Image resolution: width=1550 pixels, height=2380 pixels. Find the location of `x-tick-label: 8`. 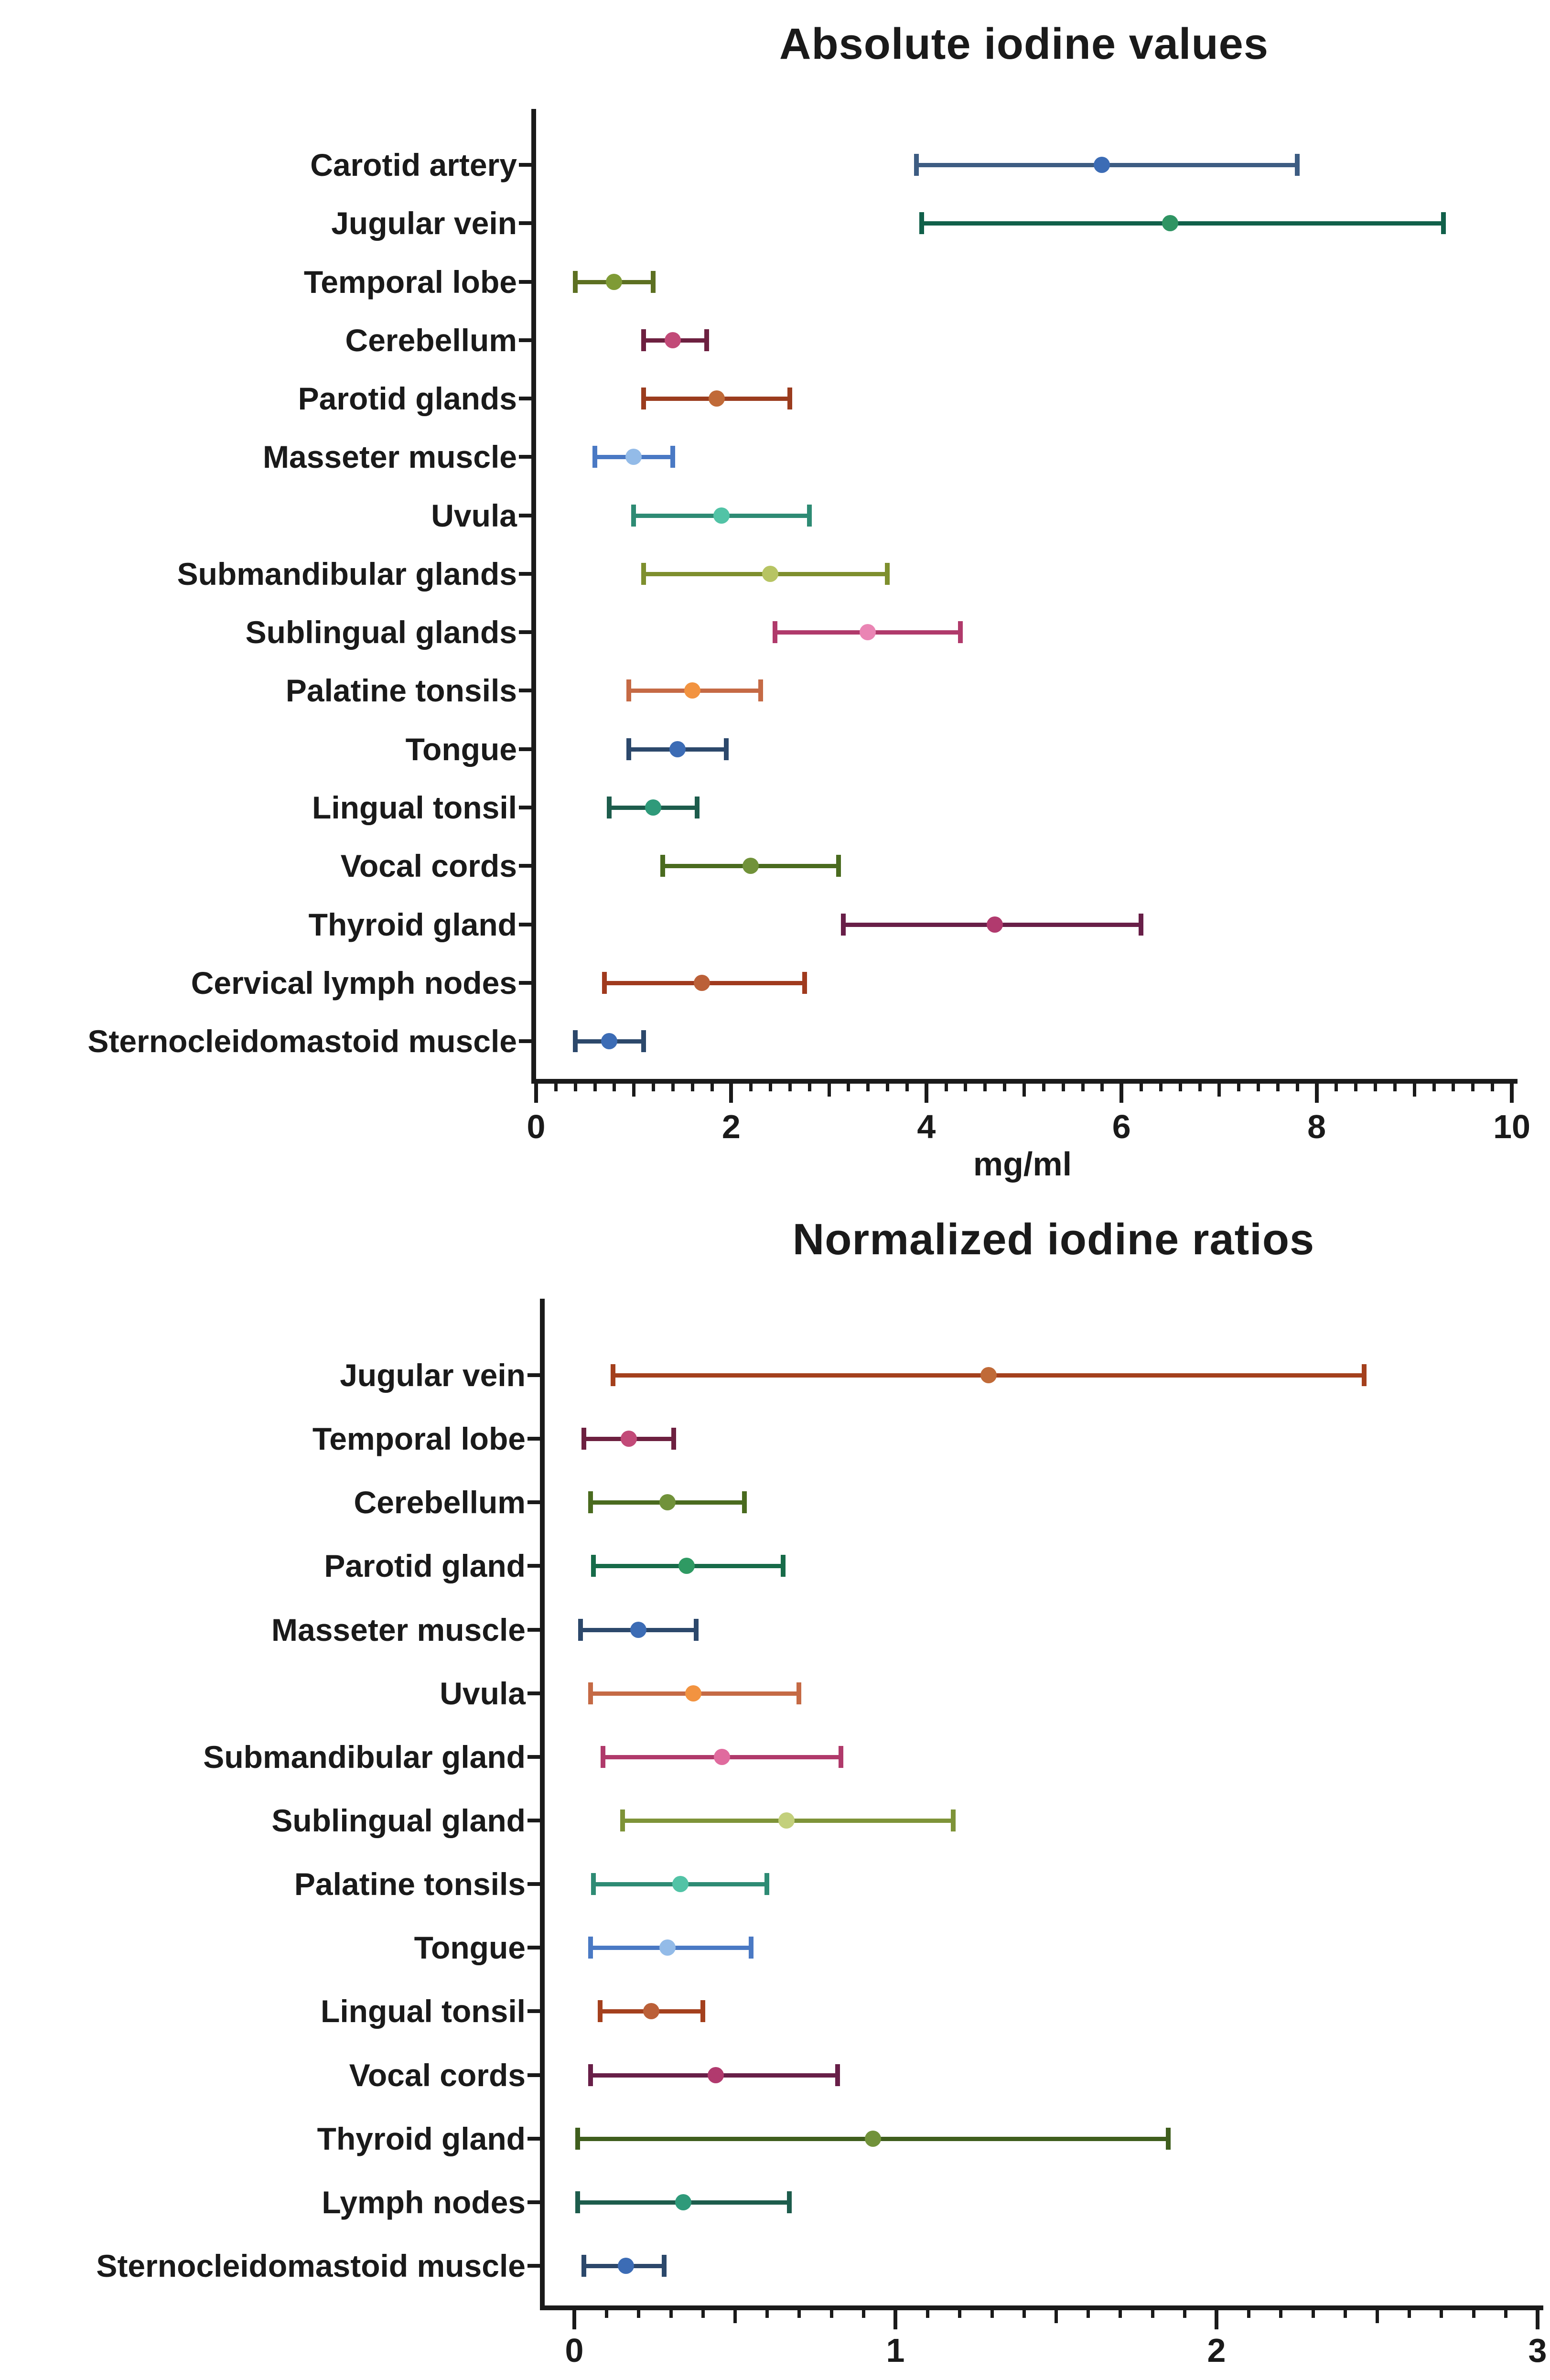

x-tick-label: 8 is located at coordinates (1316, 1127).